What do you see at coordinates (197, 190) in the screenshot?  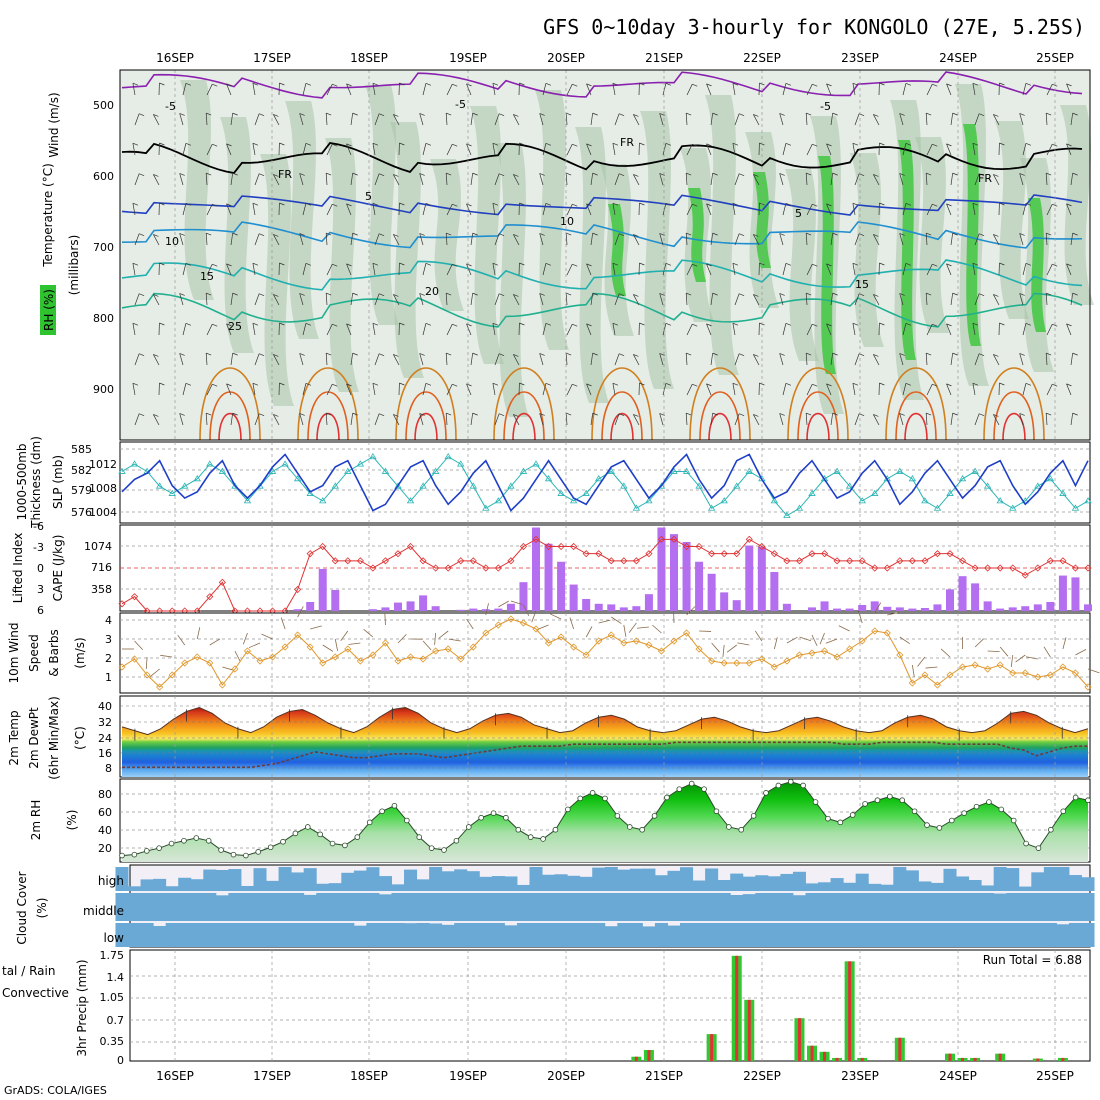 I see `rh-shade` at bounding box center [197, 190].